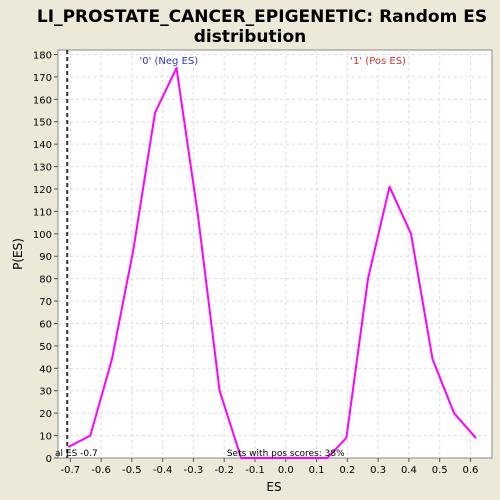 The image size is (500, 500). I want to click on x-tick-label: -0.5, so click(132, 470).